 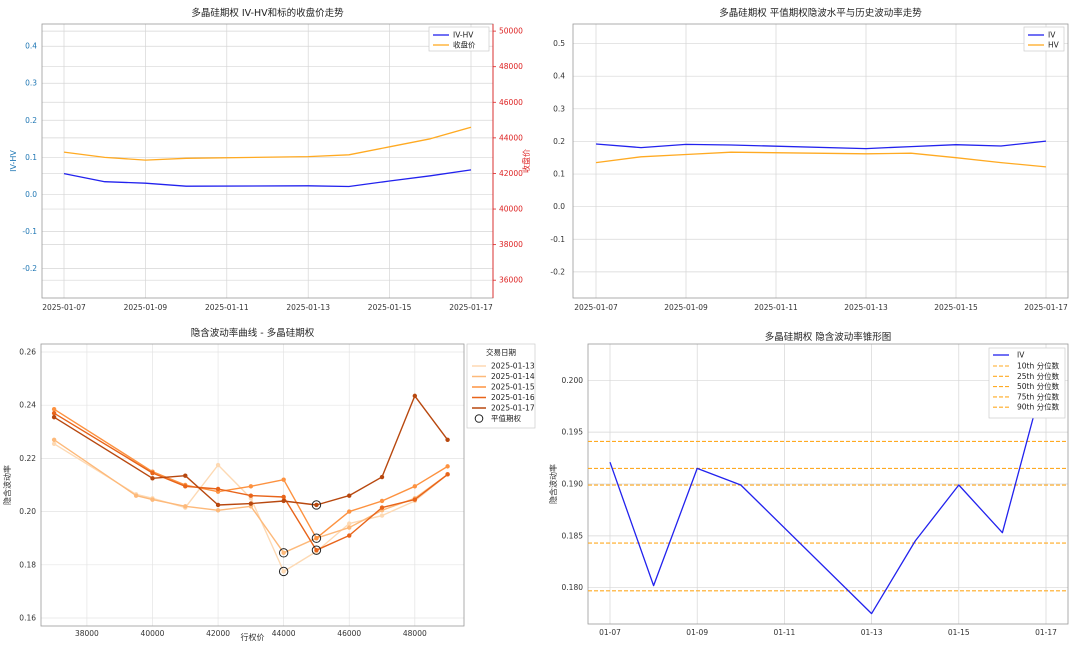 What do you see at coordinates (526, 161) in the screenshot?
I see `y2-axis-label: 收盘价` at bounding box center [526, 161].